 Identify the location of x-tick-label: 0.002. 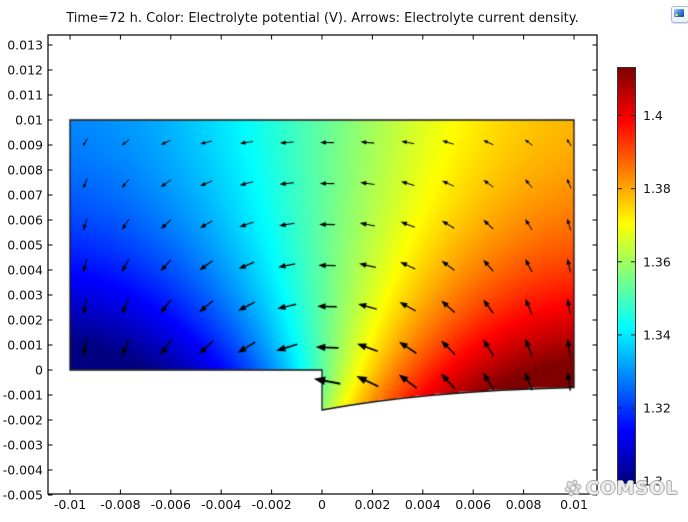
(373, 504).